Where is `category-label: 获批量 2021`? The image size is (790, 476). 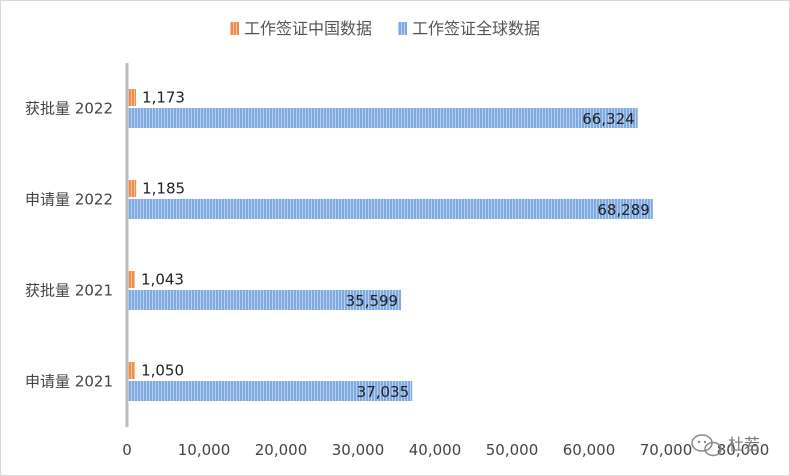
category-label: 获批量 2021 is located at coordinates (69, 291).